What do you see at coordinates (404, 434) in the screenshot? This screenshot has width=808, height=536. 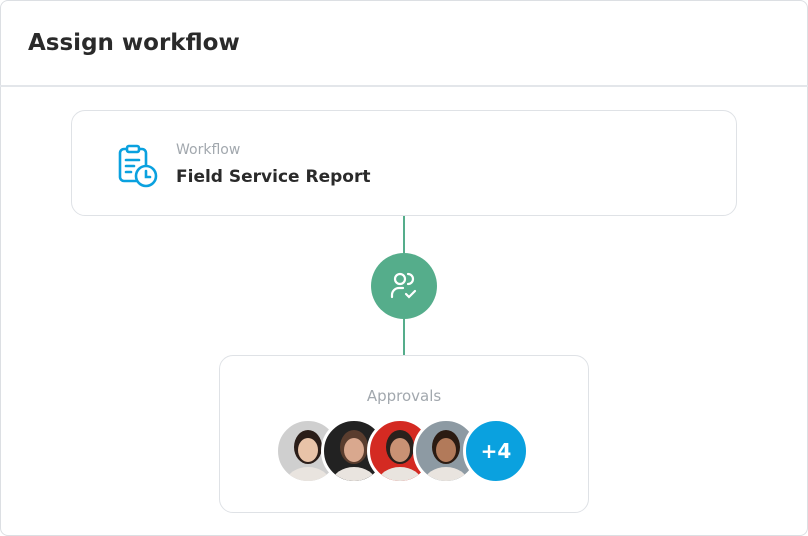 I see `approvals-card: Approvals +4` at bounding box center [404, 434].